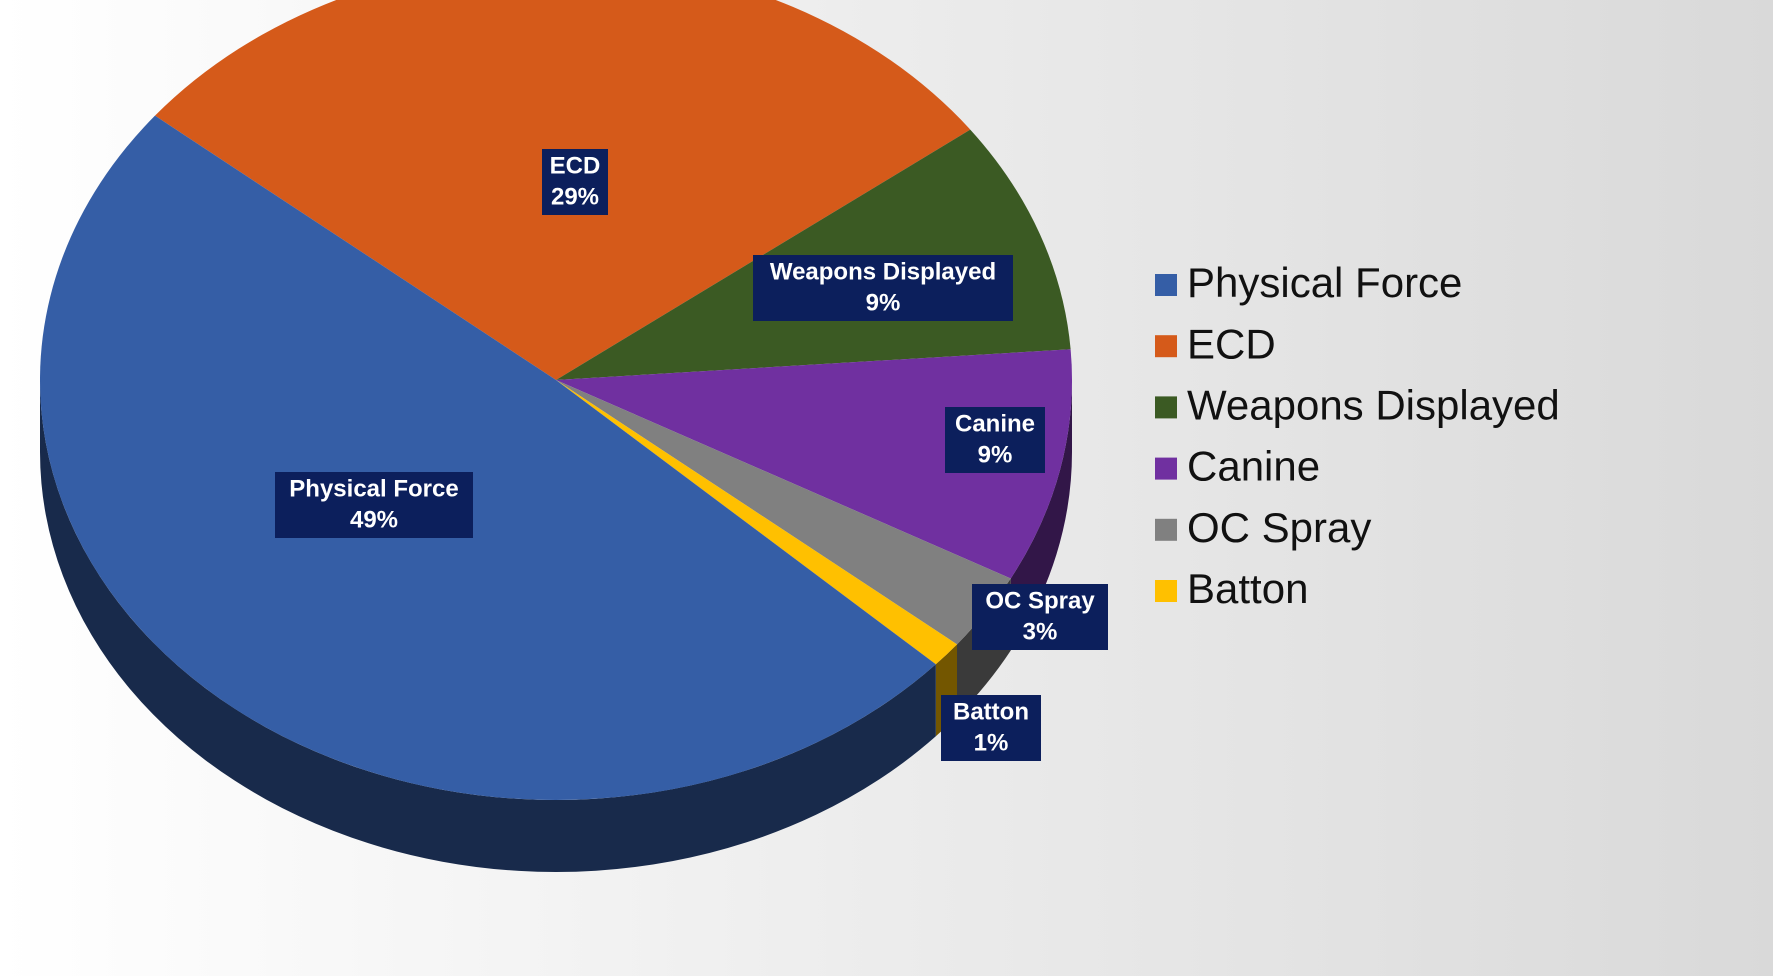 Image resolution: width=1773 pixels, height=976 pixels. I want to click on label-value: 1%, so click(991, 742).